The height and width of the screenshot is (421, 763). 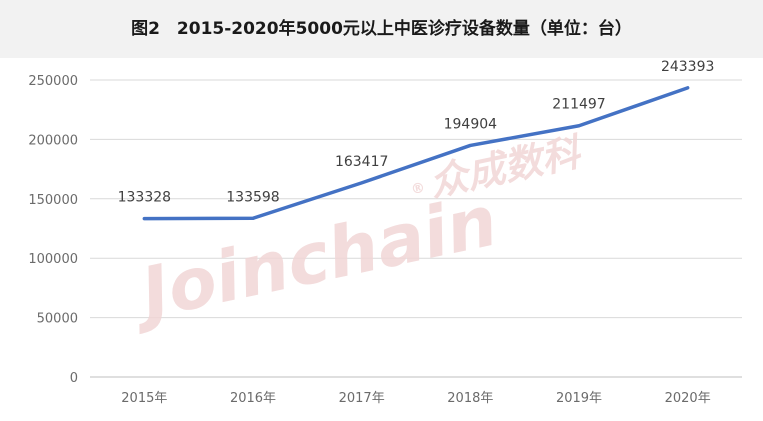 I want to click on x-tick-label: 2019年, so click(x=579, y=398).